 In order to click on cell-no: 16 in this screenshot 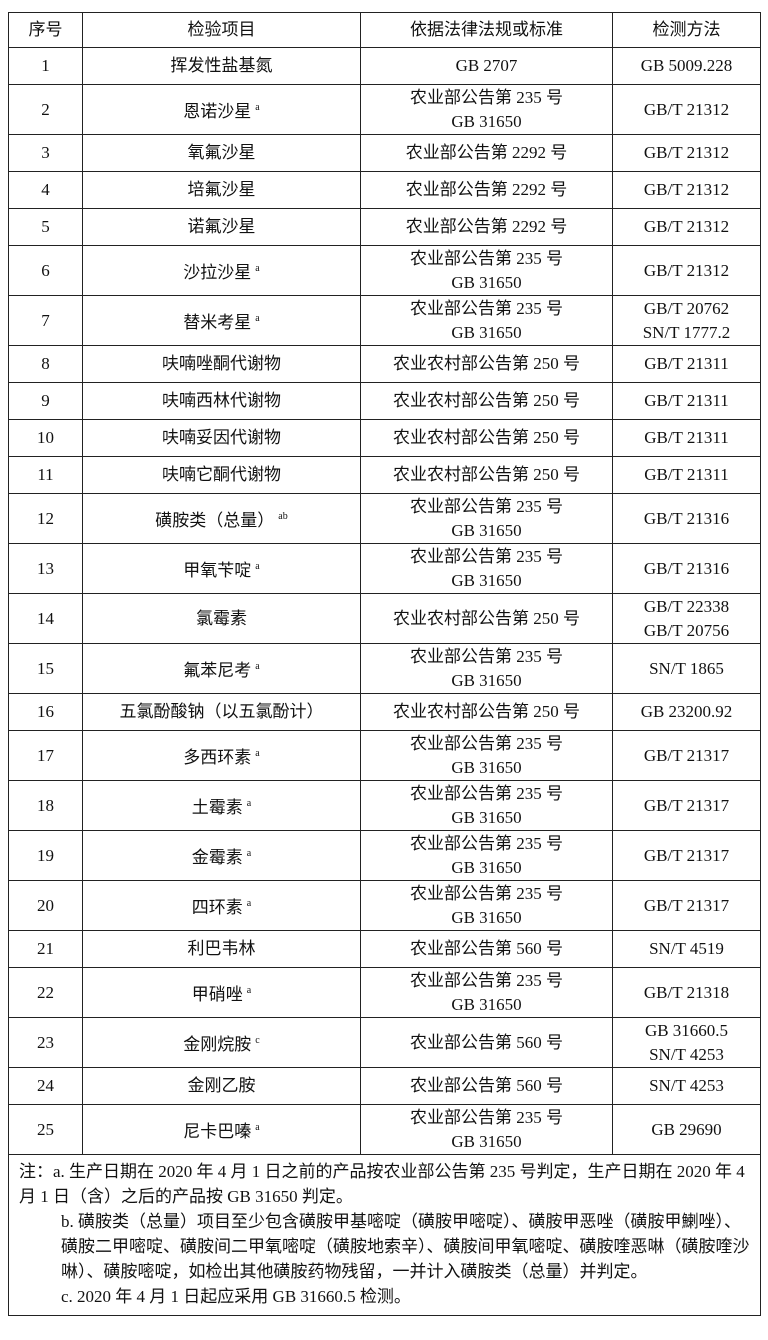, I will do `click(45, 712)`.